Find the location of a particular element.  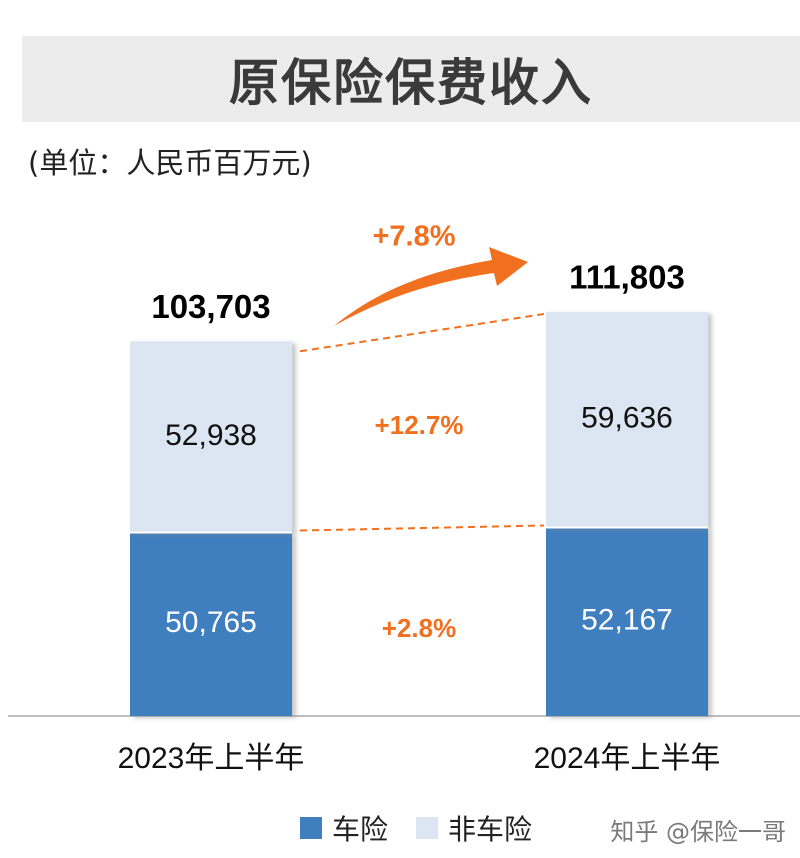

x-tick-label-1: 2024年上半年 is located at coordinates (627, 758).